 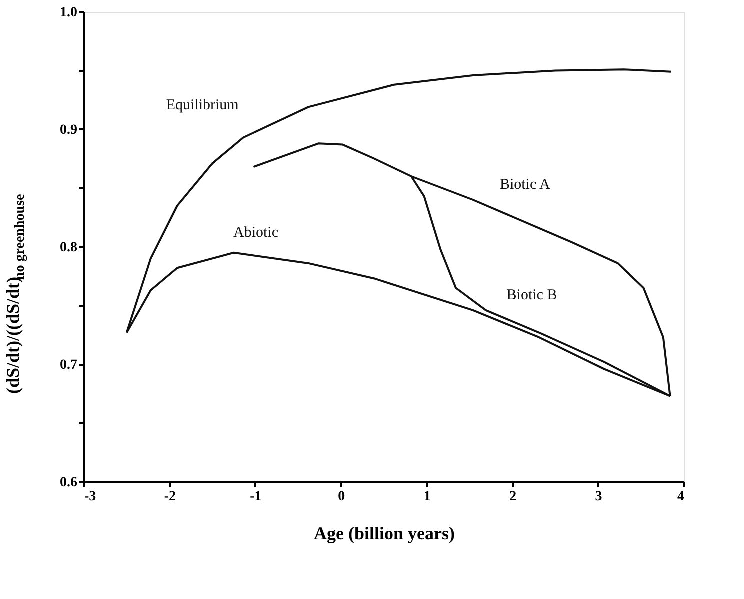 What do you see at coordinates (69, 13) in the screenshot?
I see `y-tick-label: 1.0` at bounding box center [69, 13].